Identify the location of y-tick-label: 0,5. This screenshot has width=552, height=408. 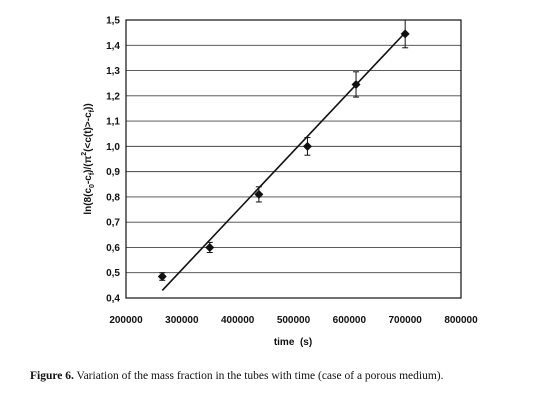
(113, 273).